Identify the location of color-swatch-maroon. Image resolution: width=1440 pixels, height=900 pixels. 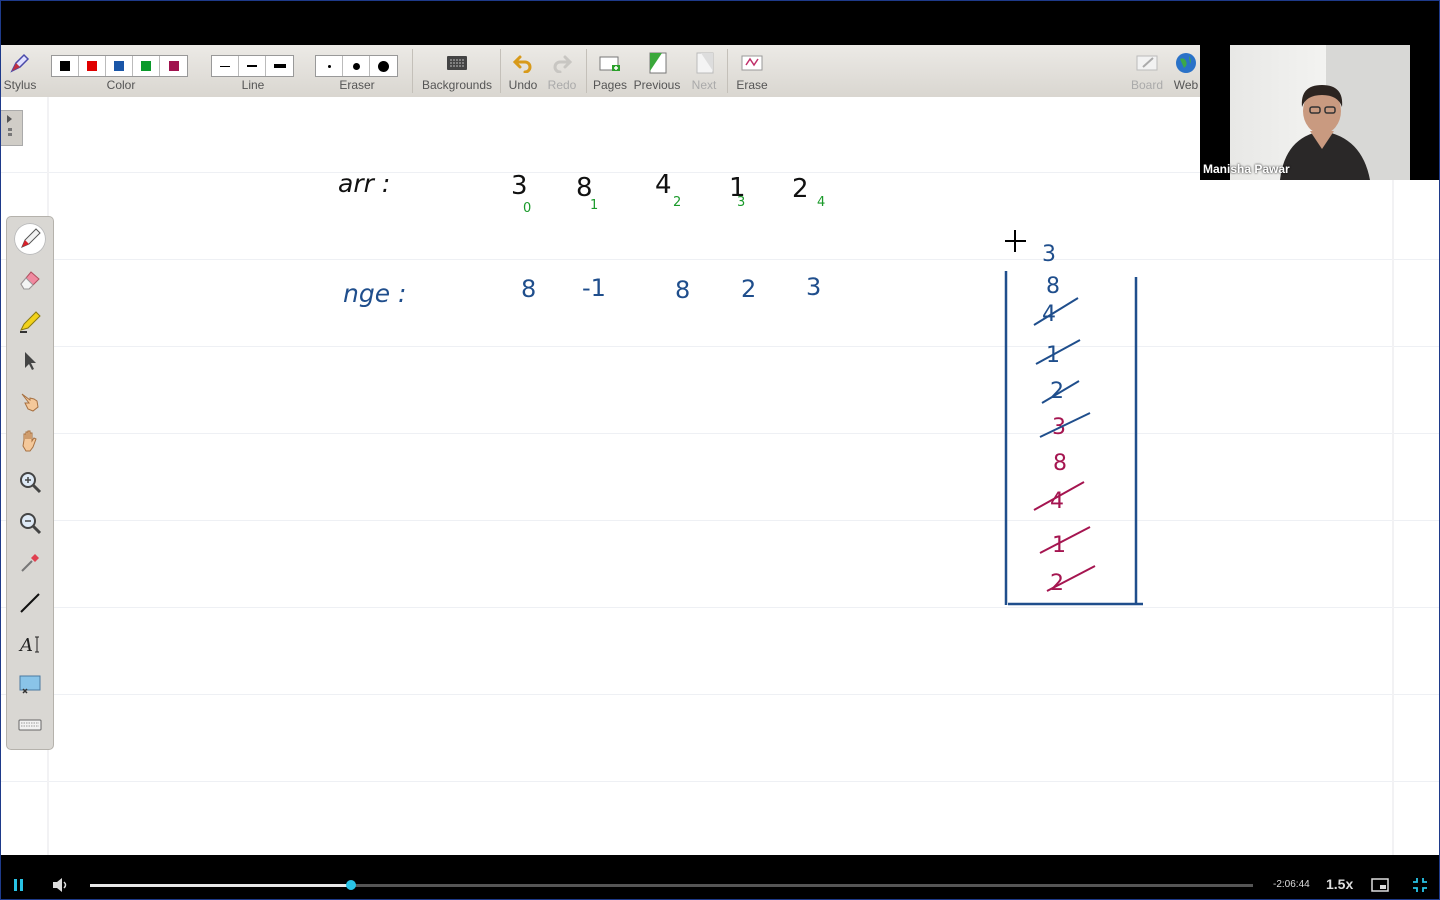
(173, 66).